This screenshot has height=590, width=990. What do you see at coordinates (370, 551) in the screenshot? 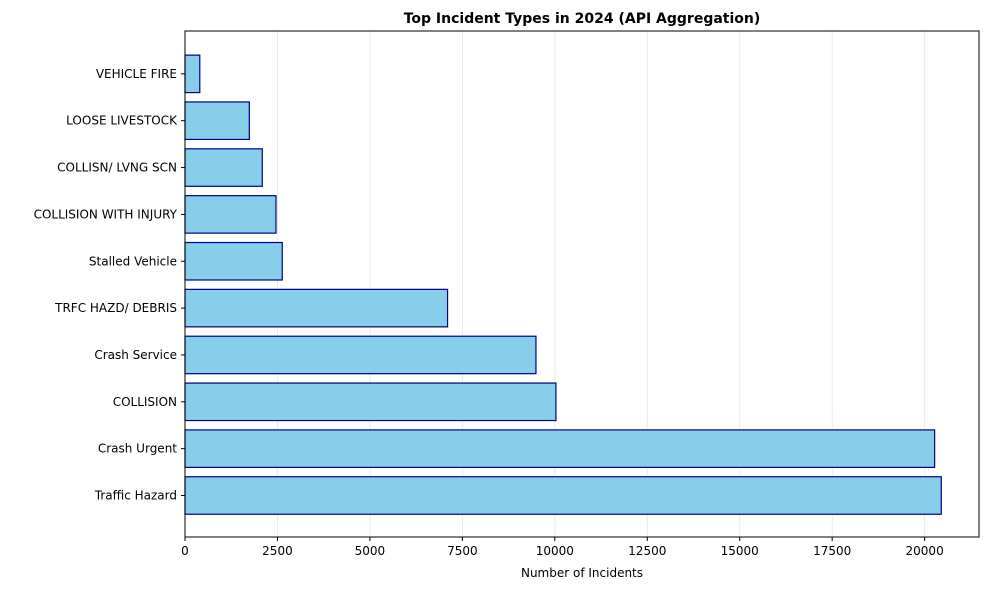
I see `x-tick-label: 5000` at bounding box center [370, 551].